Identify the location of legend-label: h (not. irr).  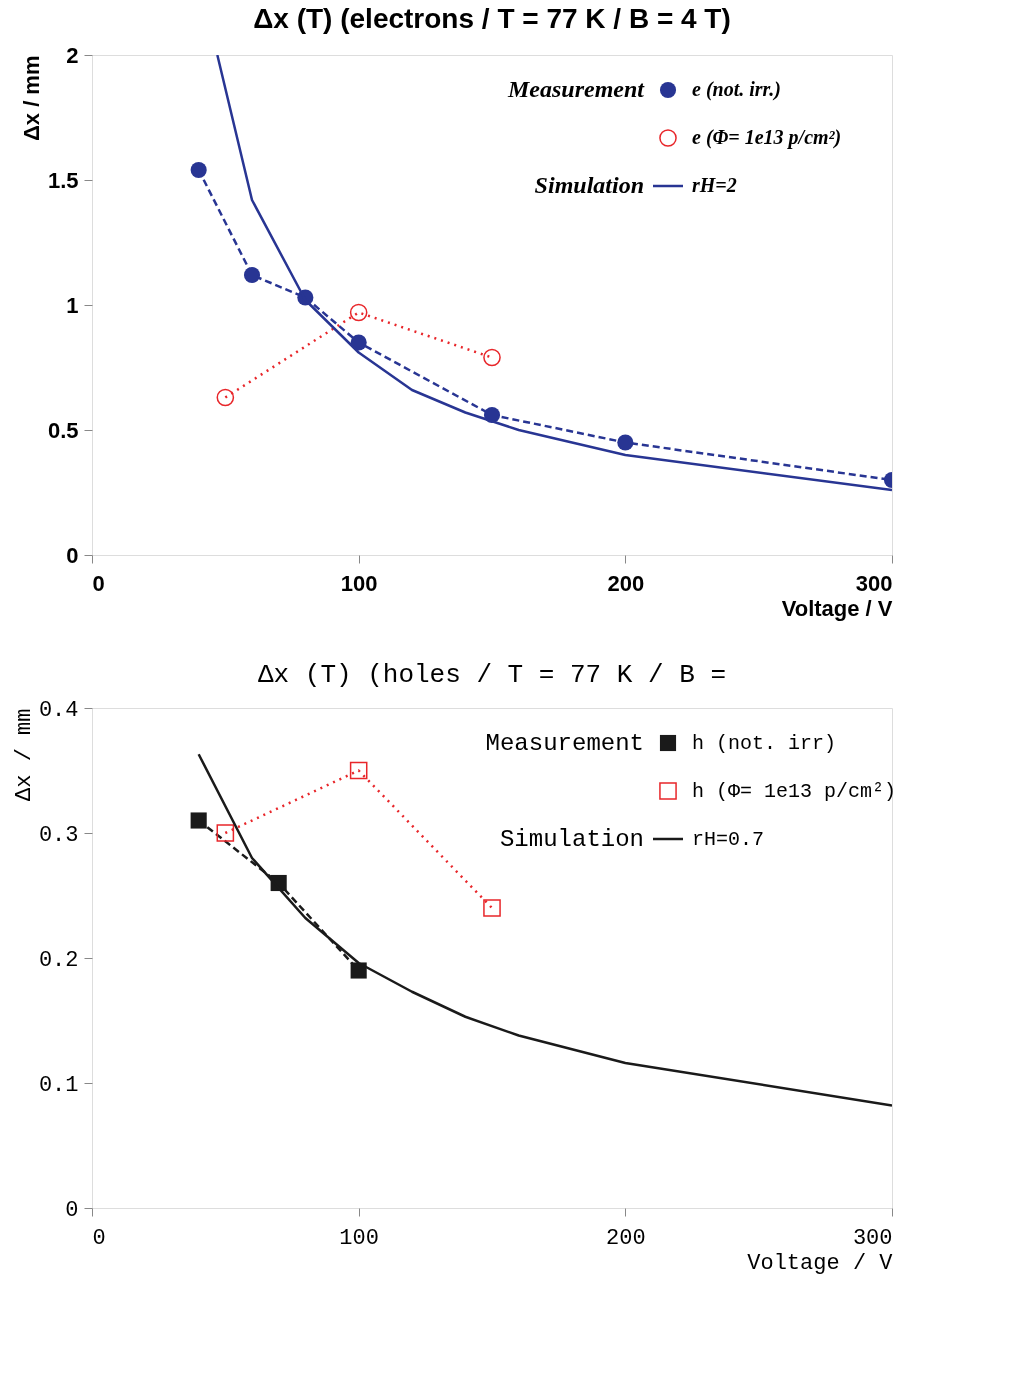
(764, 743).